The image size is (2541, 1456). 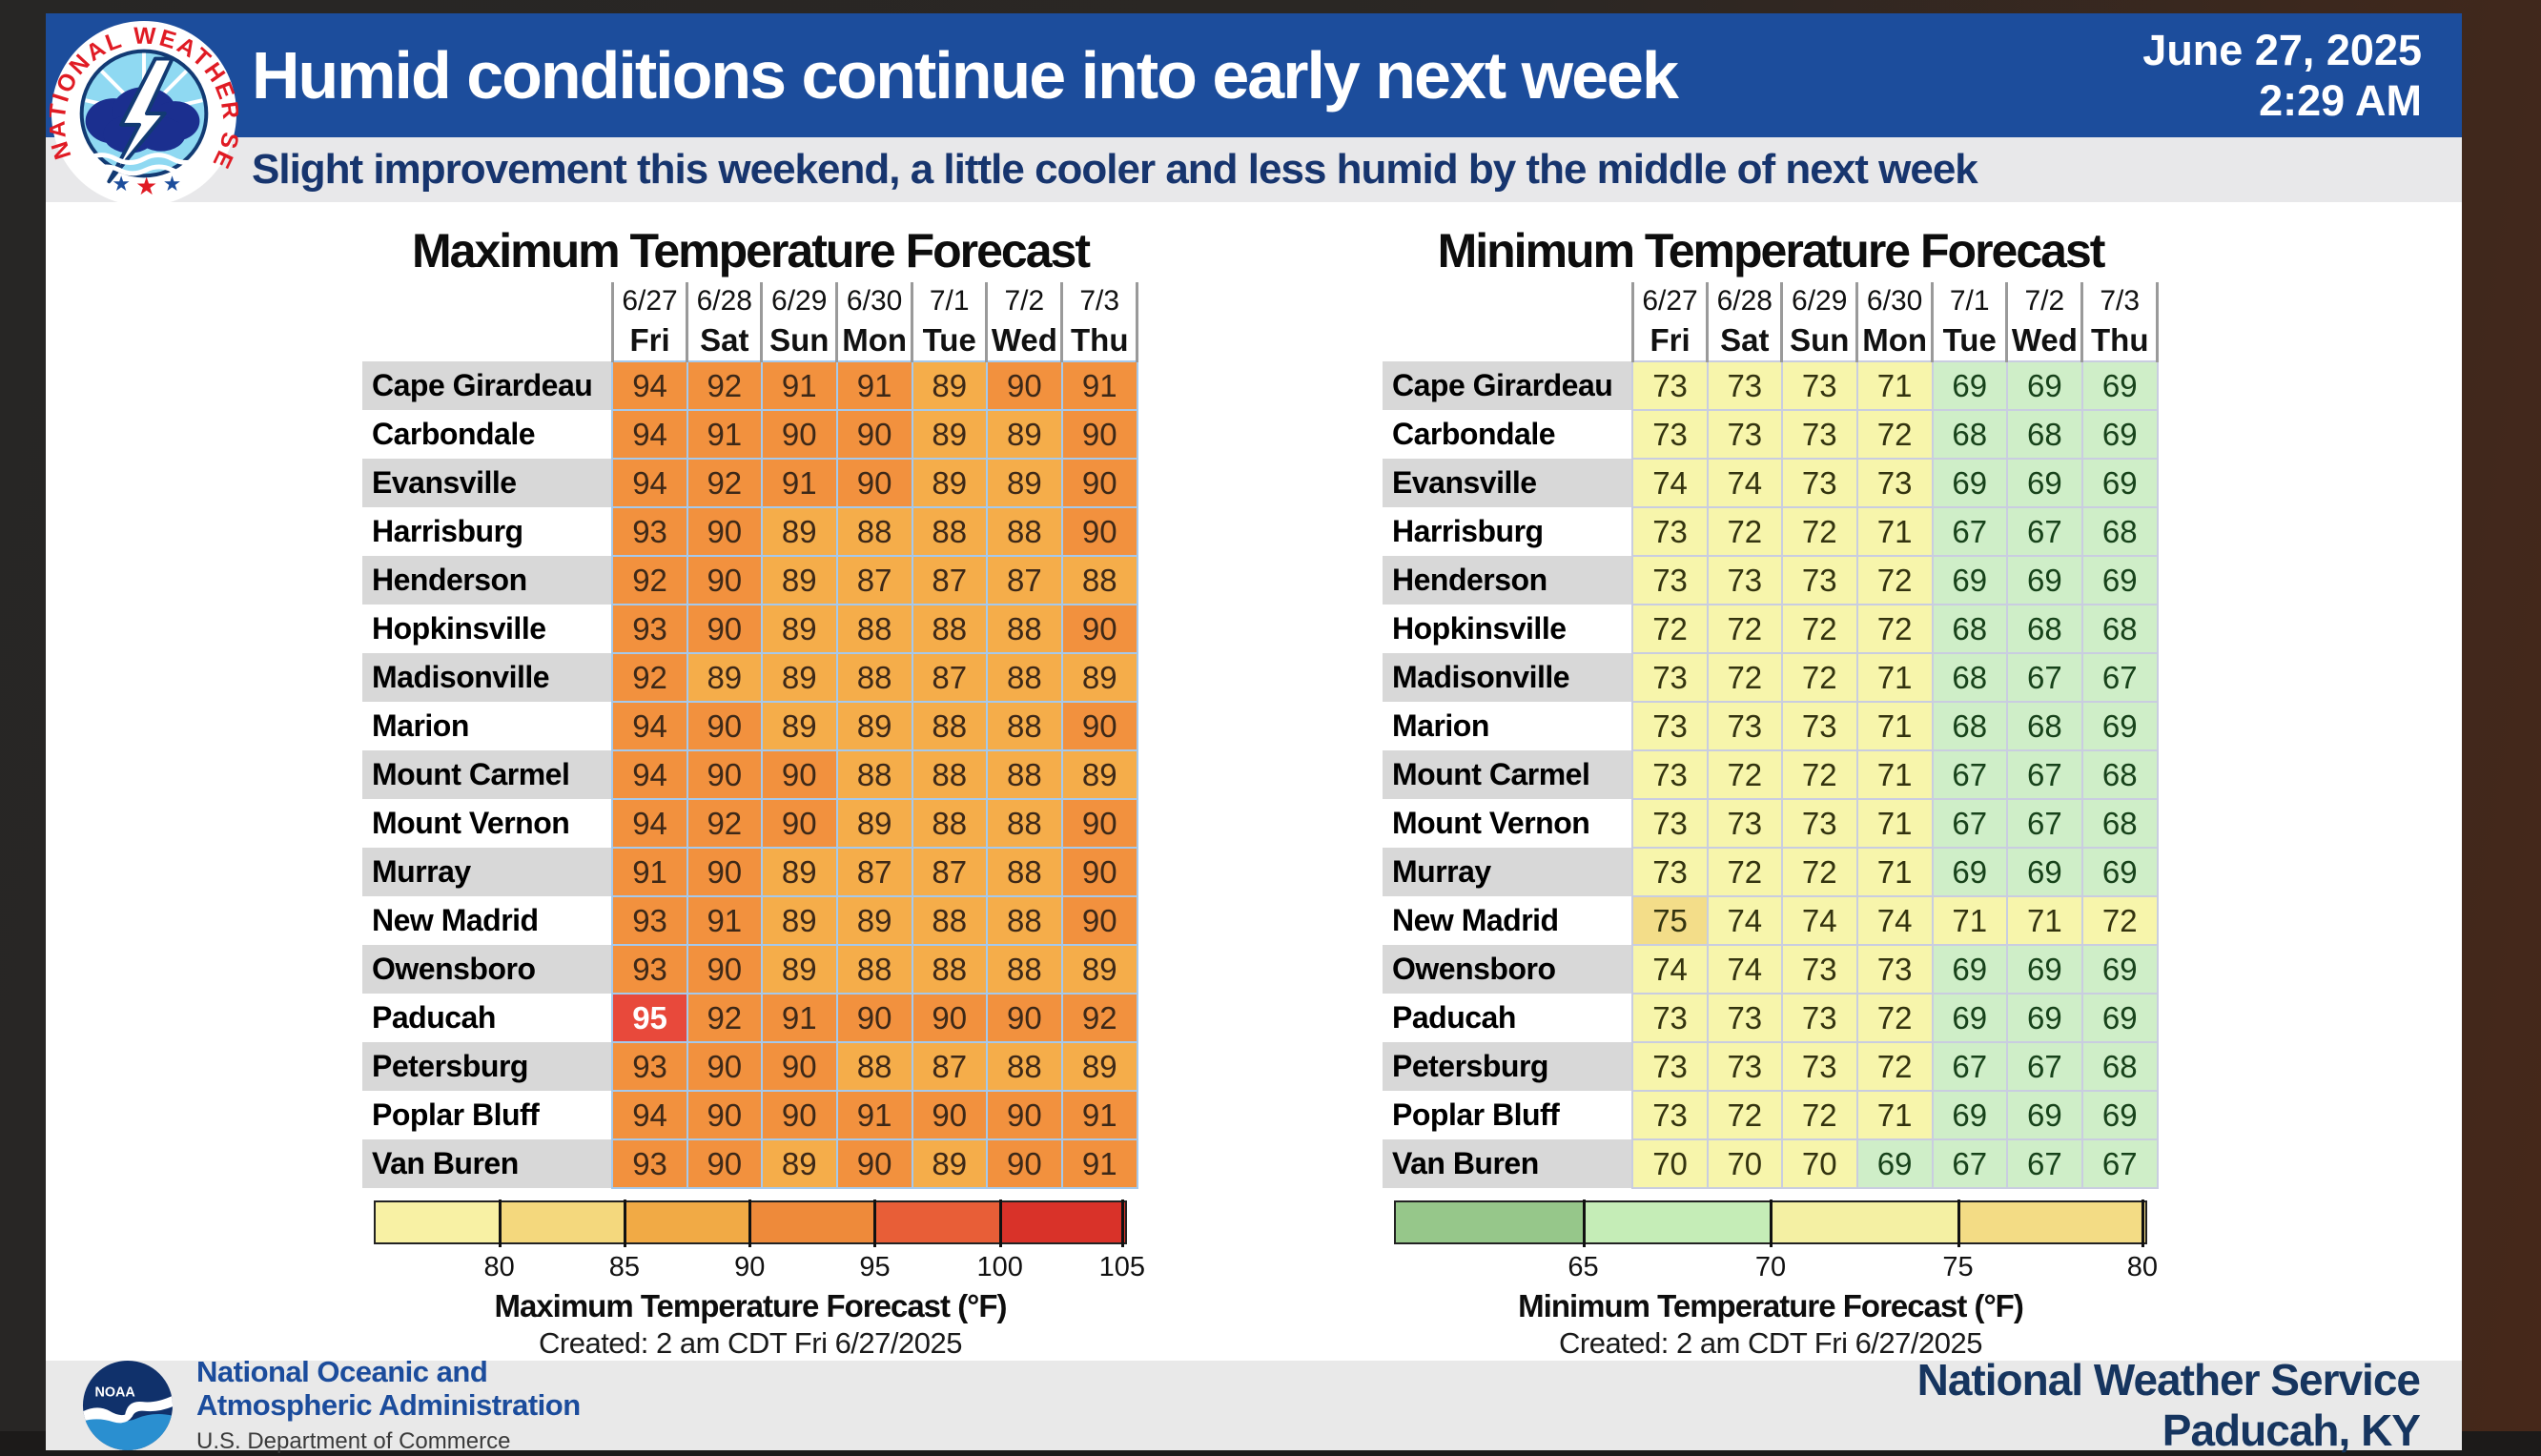 I want to click on table-row: Cape Girardeau 94 92 91 91 89 90 91, so click(x=750, y=386).